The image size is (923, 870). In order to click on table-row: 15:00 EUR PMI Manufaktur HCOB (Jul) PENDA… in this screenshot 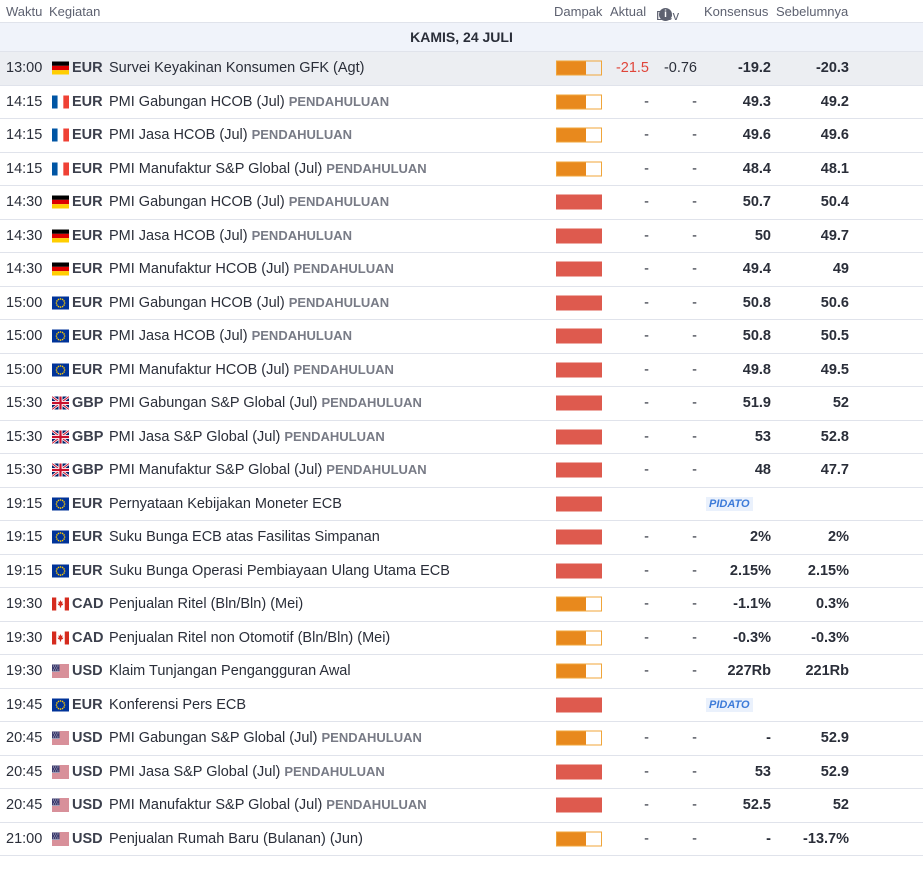, I will do `click(461, 370)`.